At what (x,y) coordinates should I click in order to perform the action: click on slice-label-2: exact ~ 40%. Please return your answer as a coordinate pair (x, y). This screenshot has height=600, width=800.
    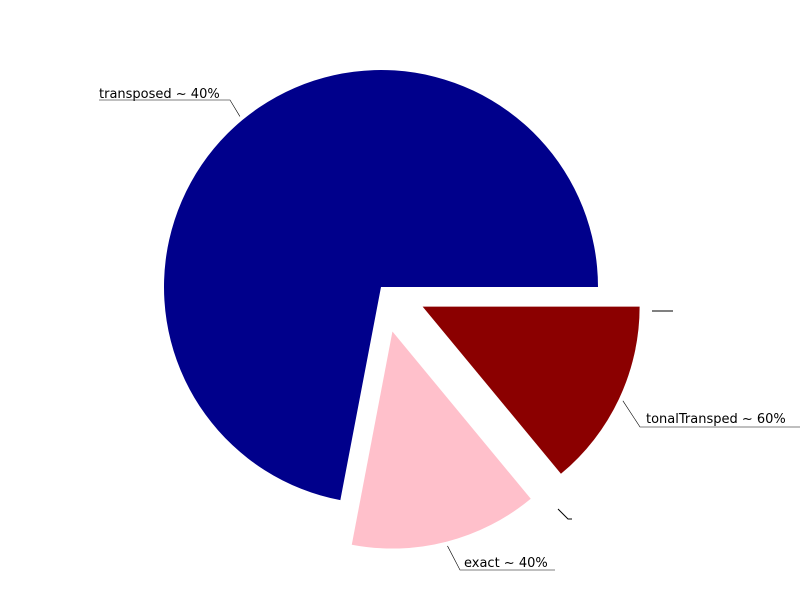
    Looking at the image, I should click on (506, 563).